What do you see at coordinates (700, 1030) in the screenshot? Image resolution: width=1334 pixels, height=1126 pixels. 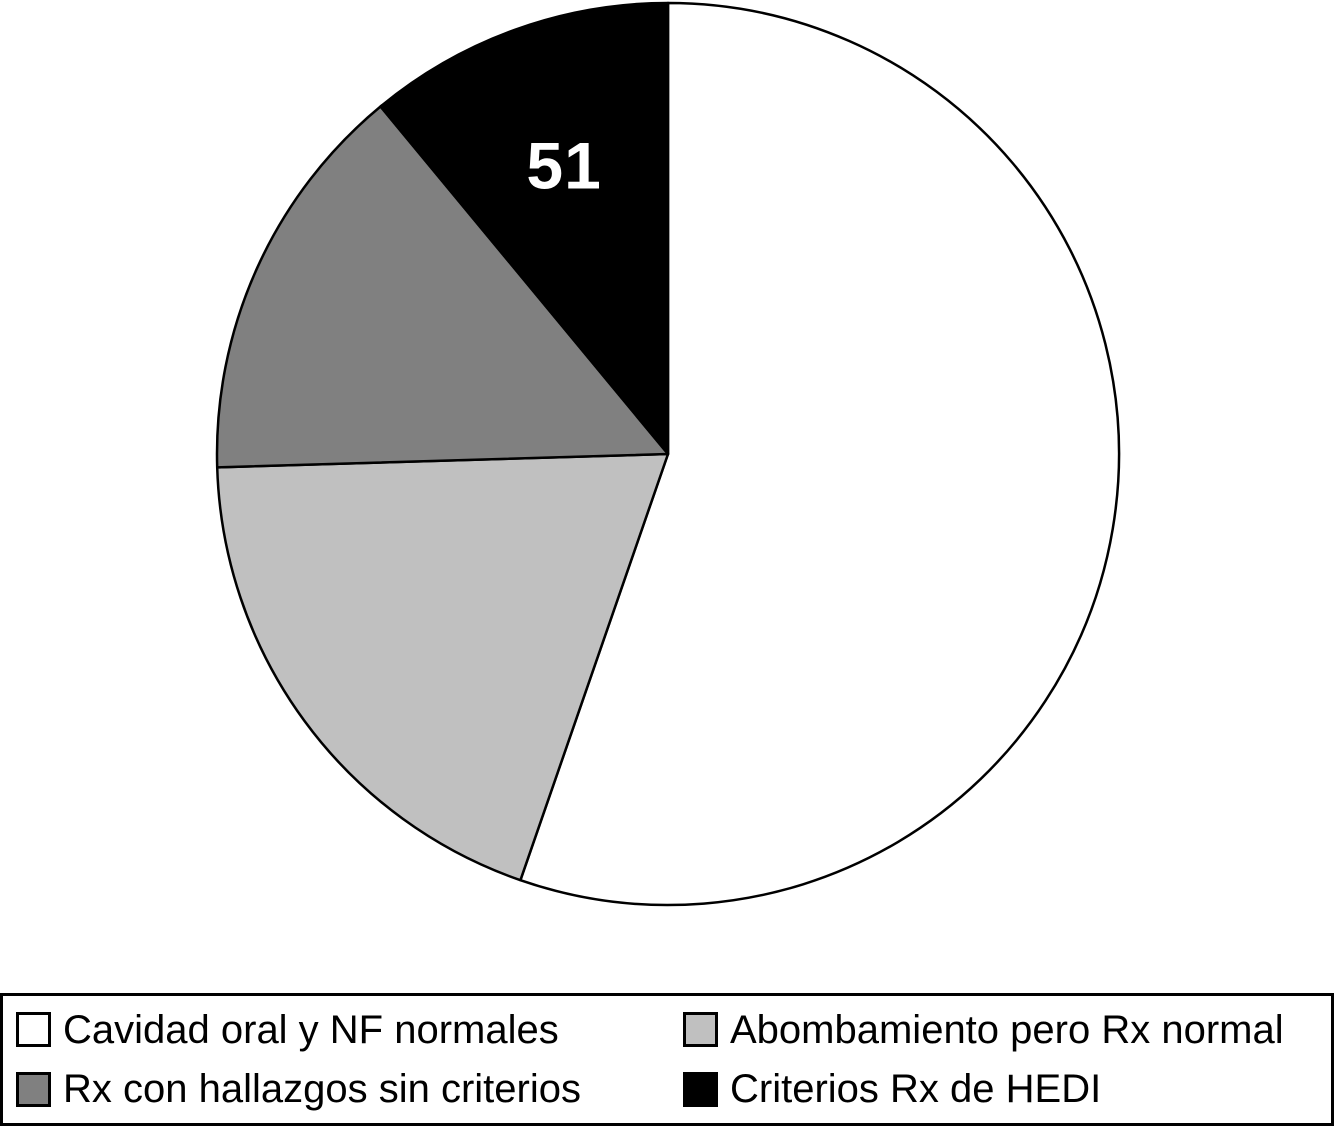 I see `legend-swatch-lightgray` at bounding box center [700, 1030].